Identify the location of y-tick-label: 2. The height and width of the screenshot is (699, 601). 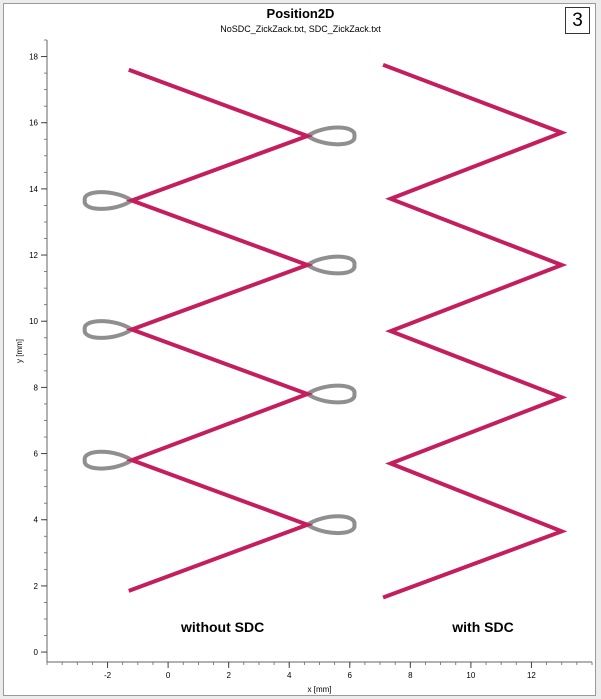
(36, 586).